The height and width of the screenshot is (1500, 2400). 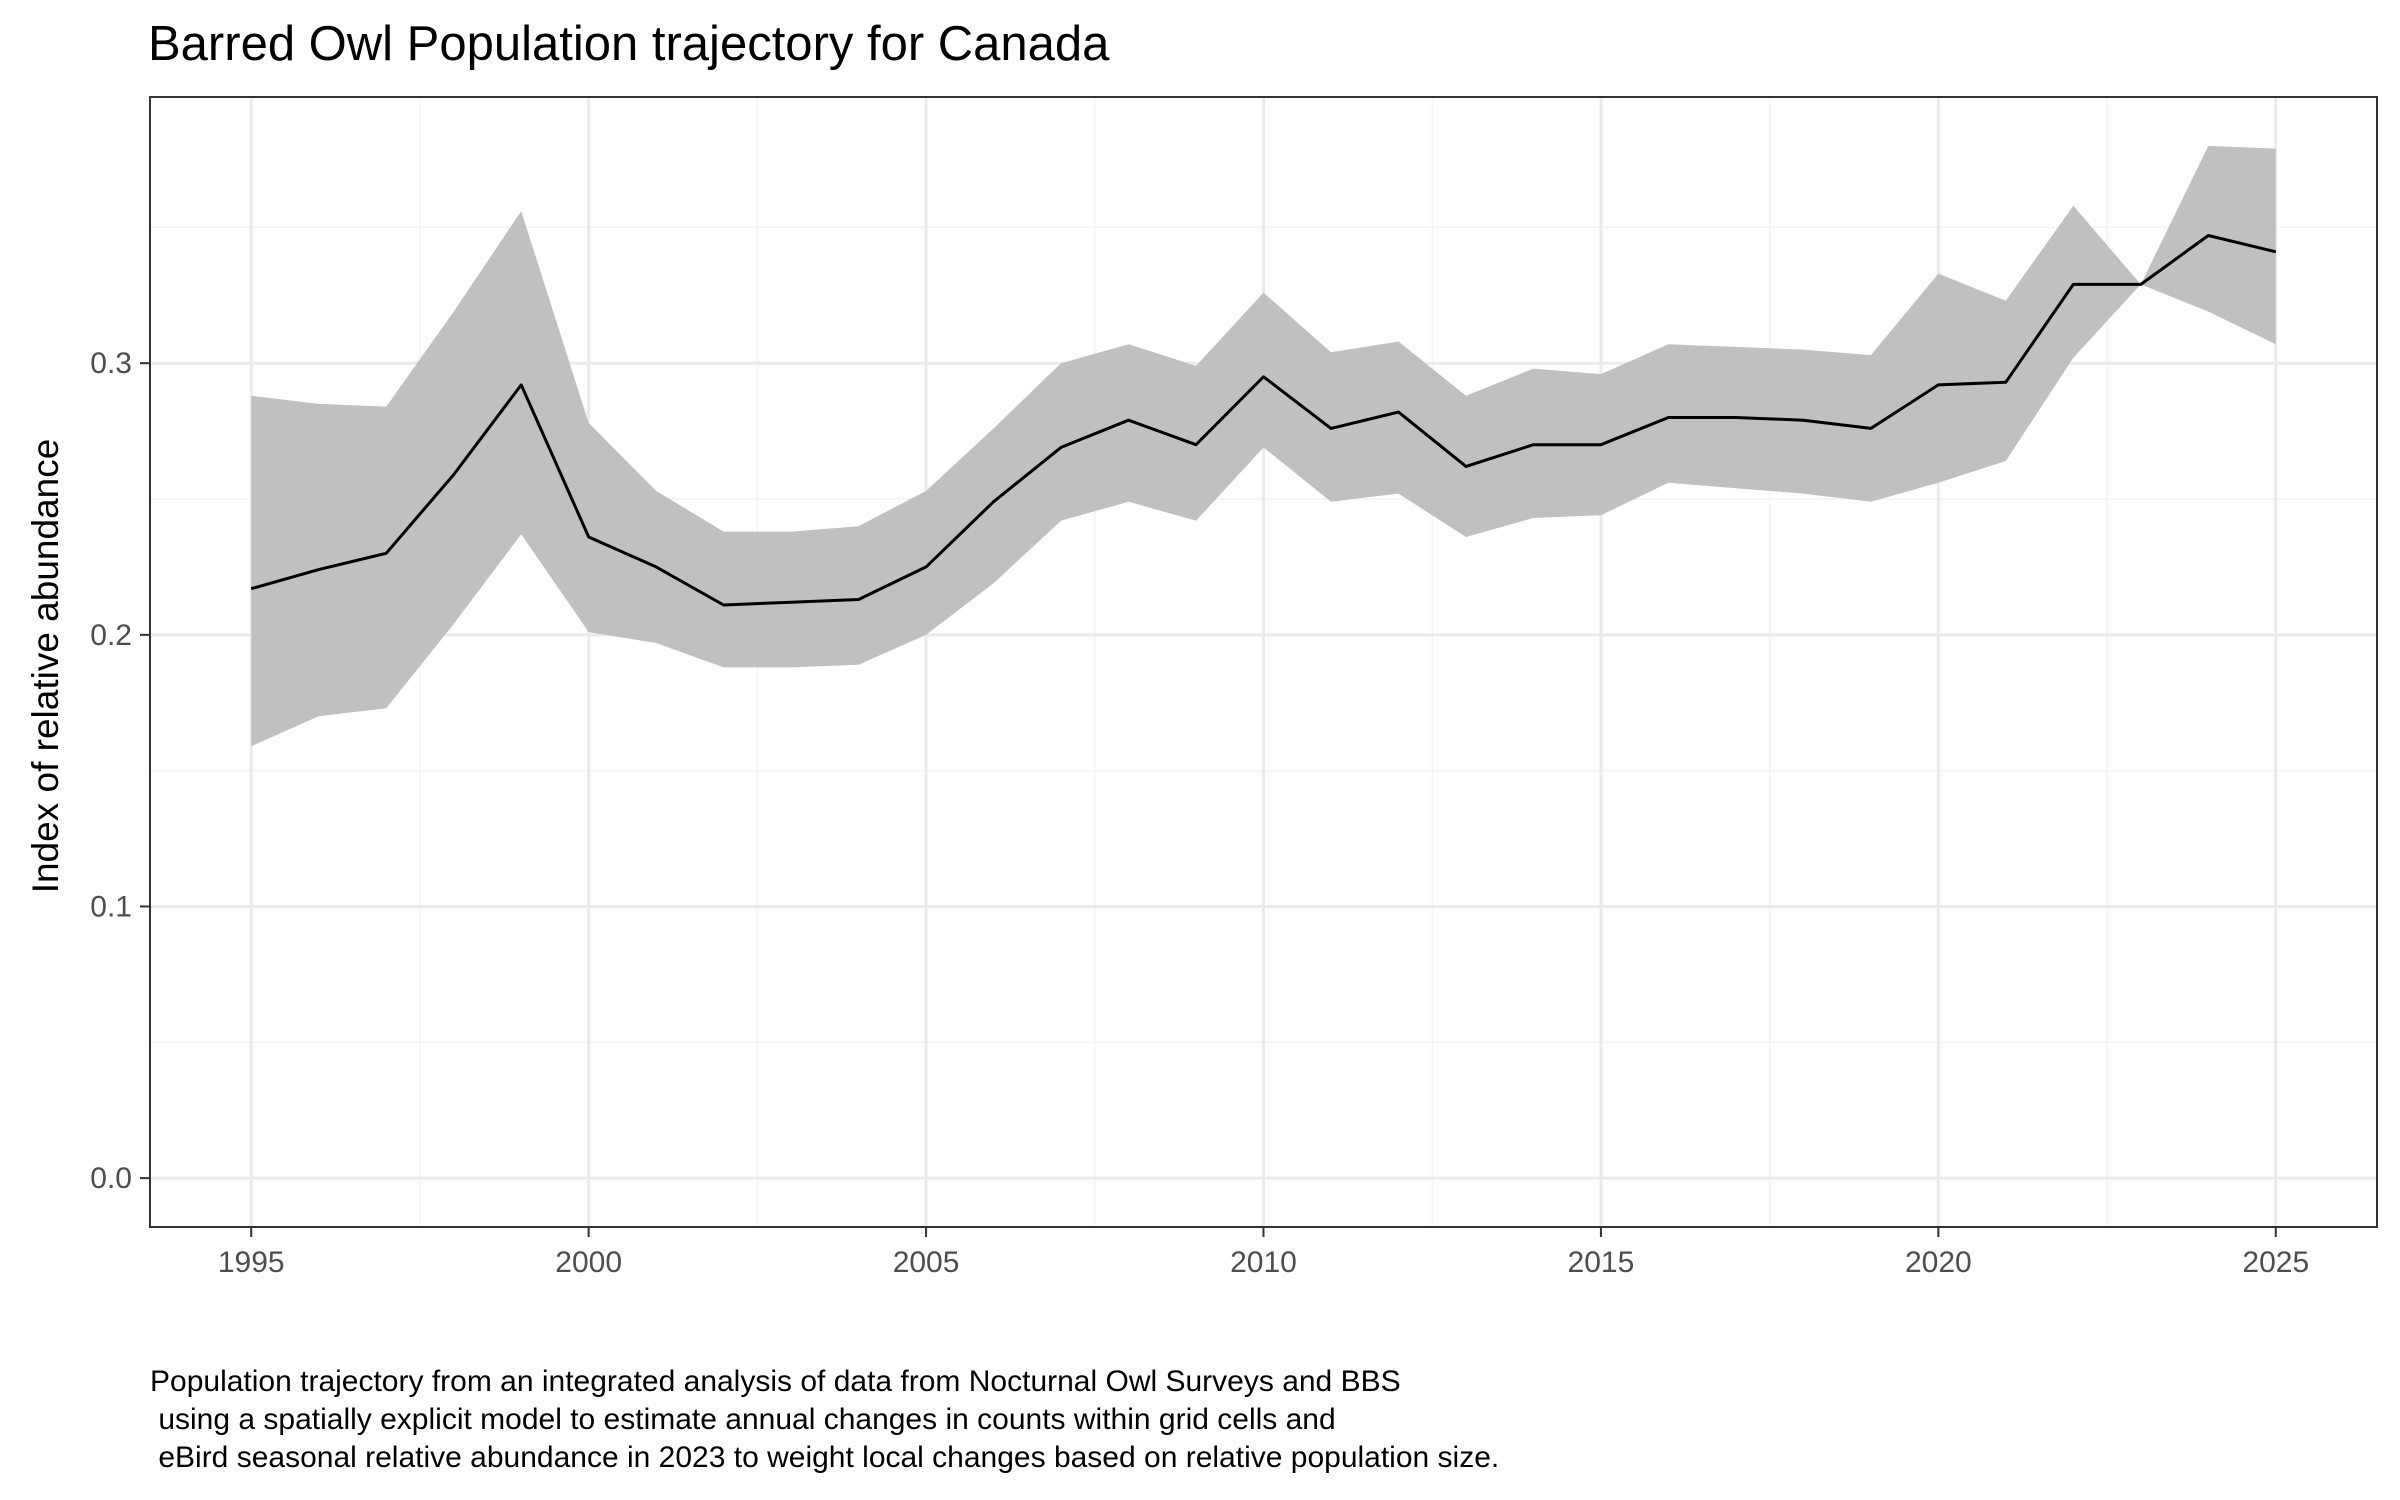 What do you see at coordinates (111, 1178) in the screenshot?
I see `y-tick-label: 0.0` at bounding box center [111, 1178].